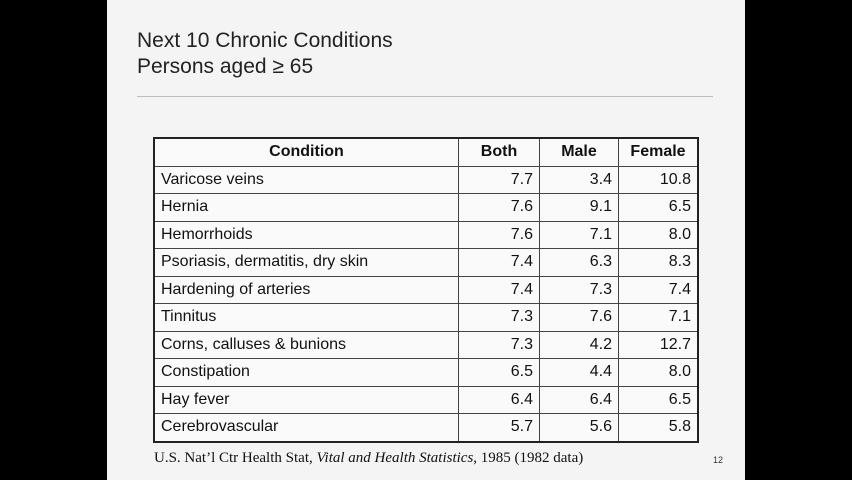 The height and width of the screenshot is (480, 852). Describe the element at coordinates (306, 399) in the screenshot. I see `cell-condition: Hay fever` at that location.